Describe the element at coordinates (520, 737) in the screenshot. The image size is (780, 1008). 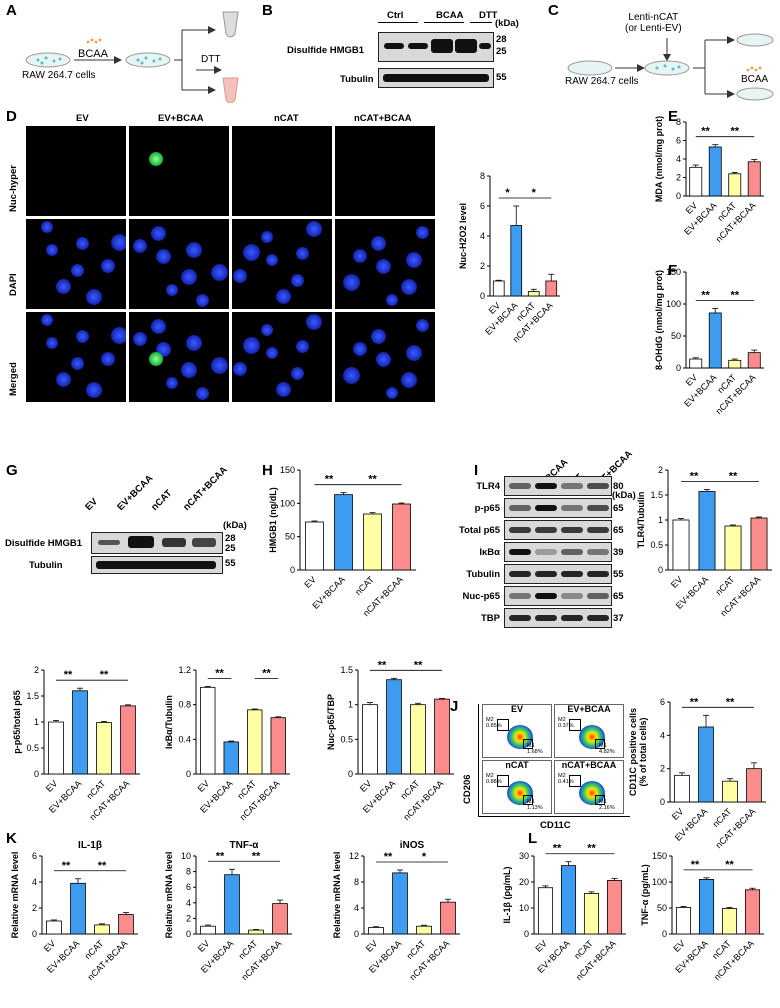
I see `facs-density` at that location.